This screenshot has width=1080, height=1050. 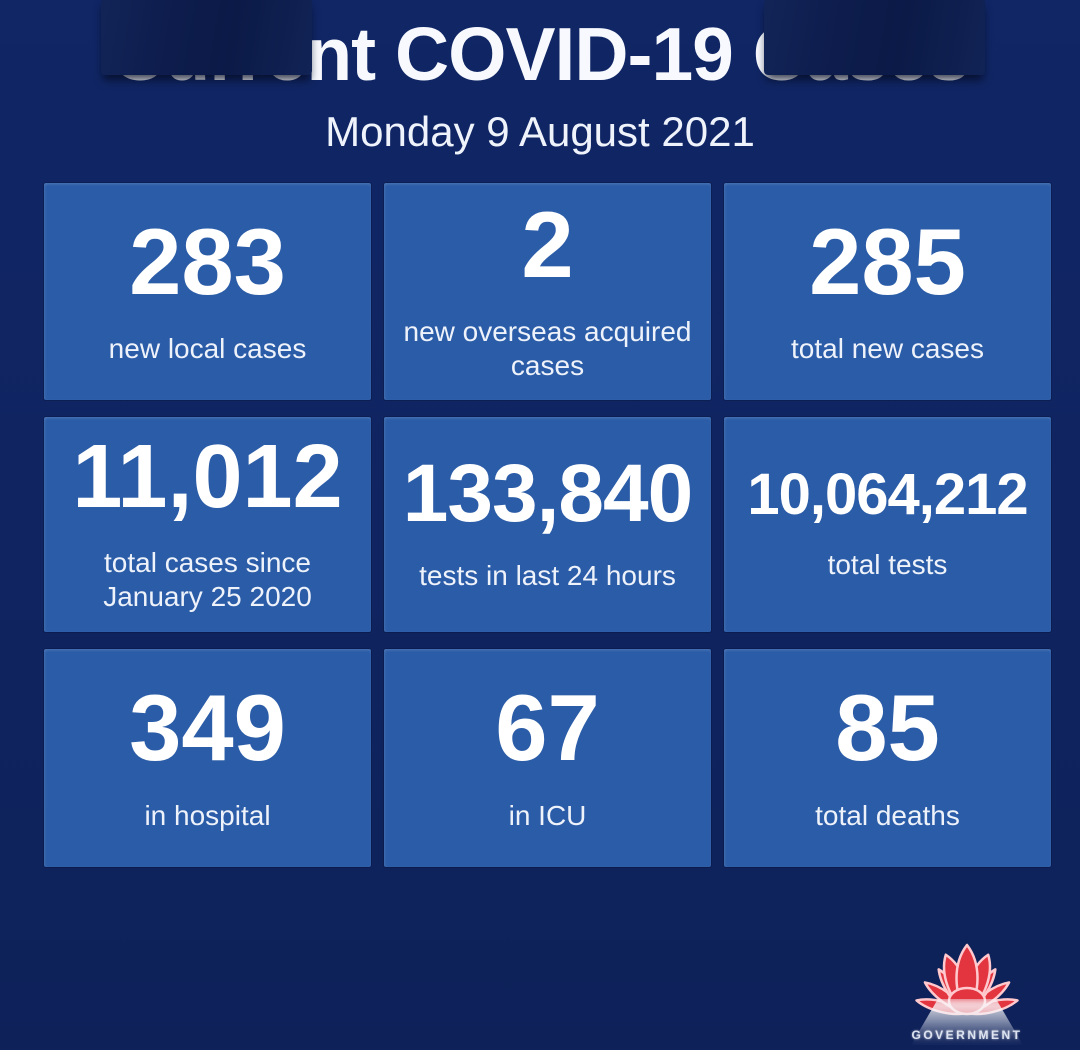 I want to click on stat-label: new overseas acquired cases, so click(x=547, y=348).